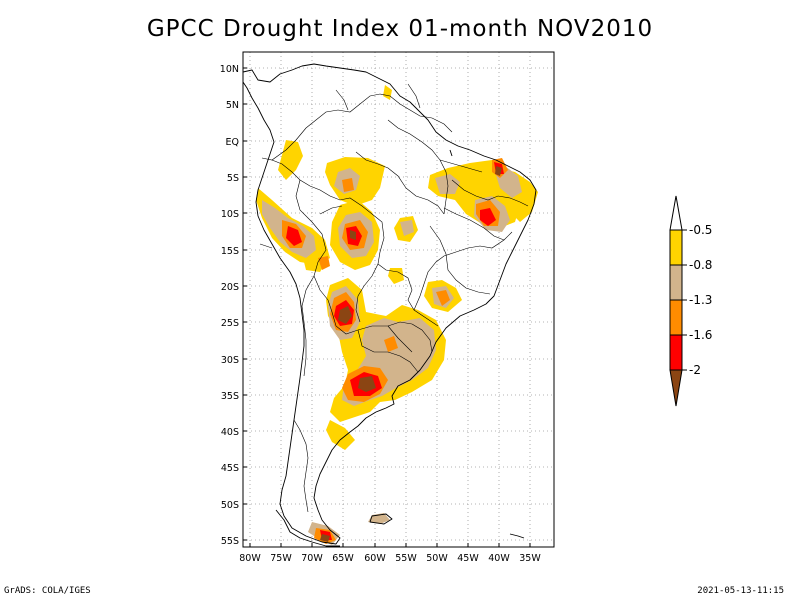 The height and width of the screenshot is (600, 800). What do you see at coordinates (230, 541) in the screenshot?
I see `lat-label: 55S` at bounding box center [230, 541].